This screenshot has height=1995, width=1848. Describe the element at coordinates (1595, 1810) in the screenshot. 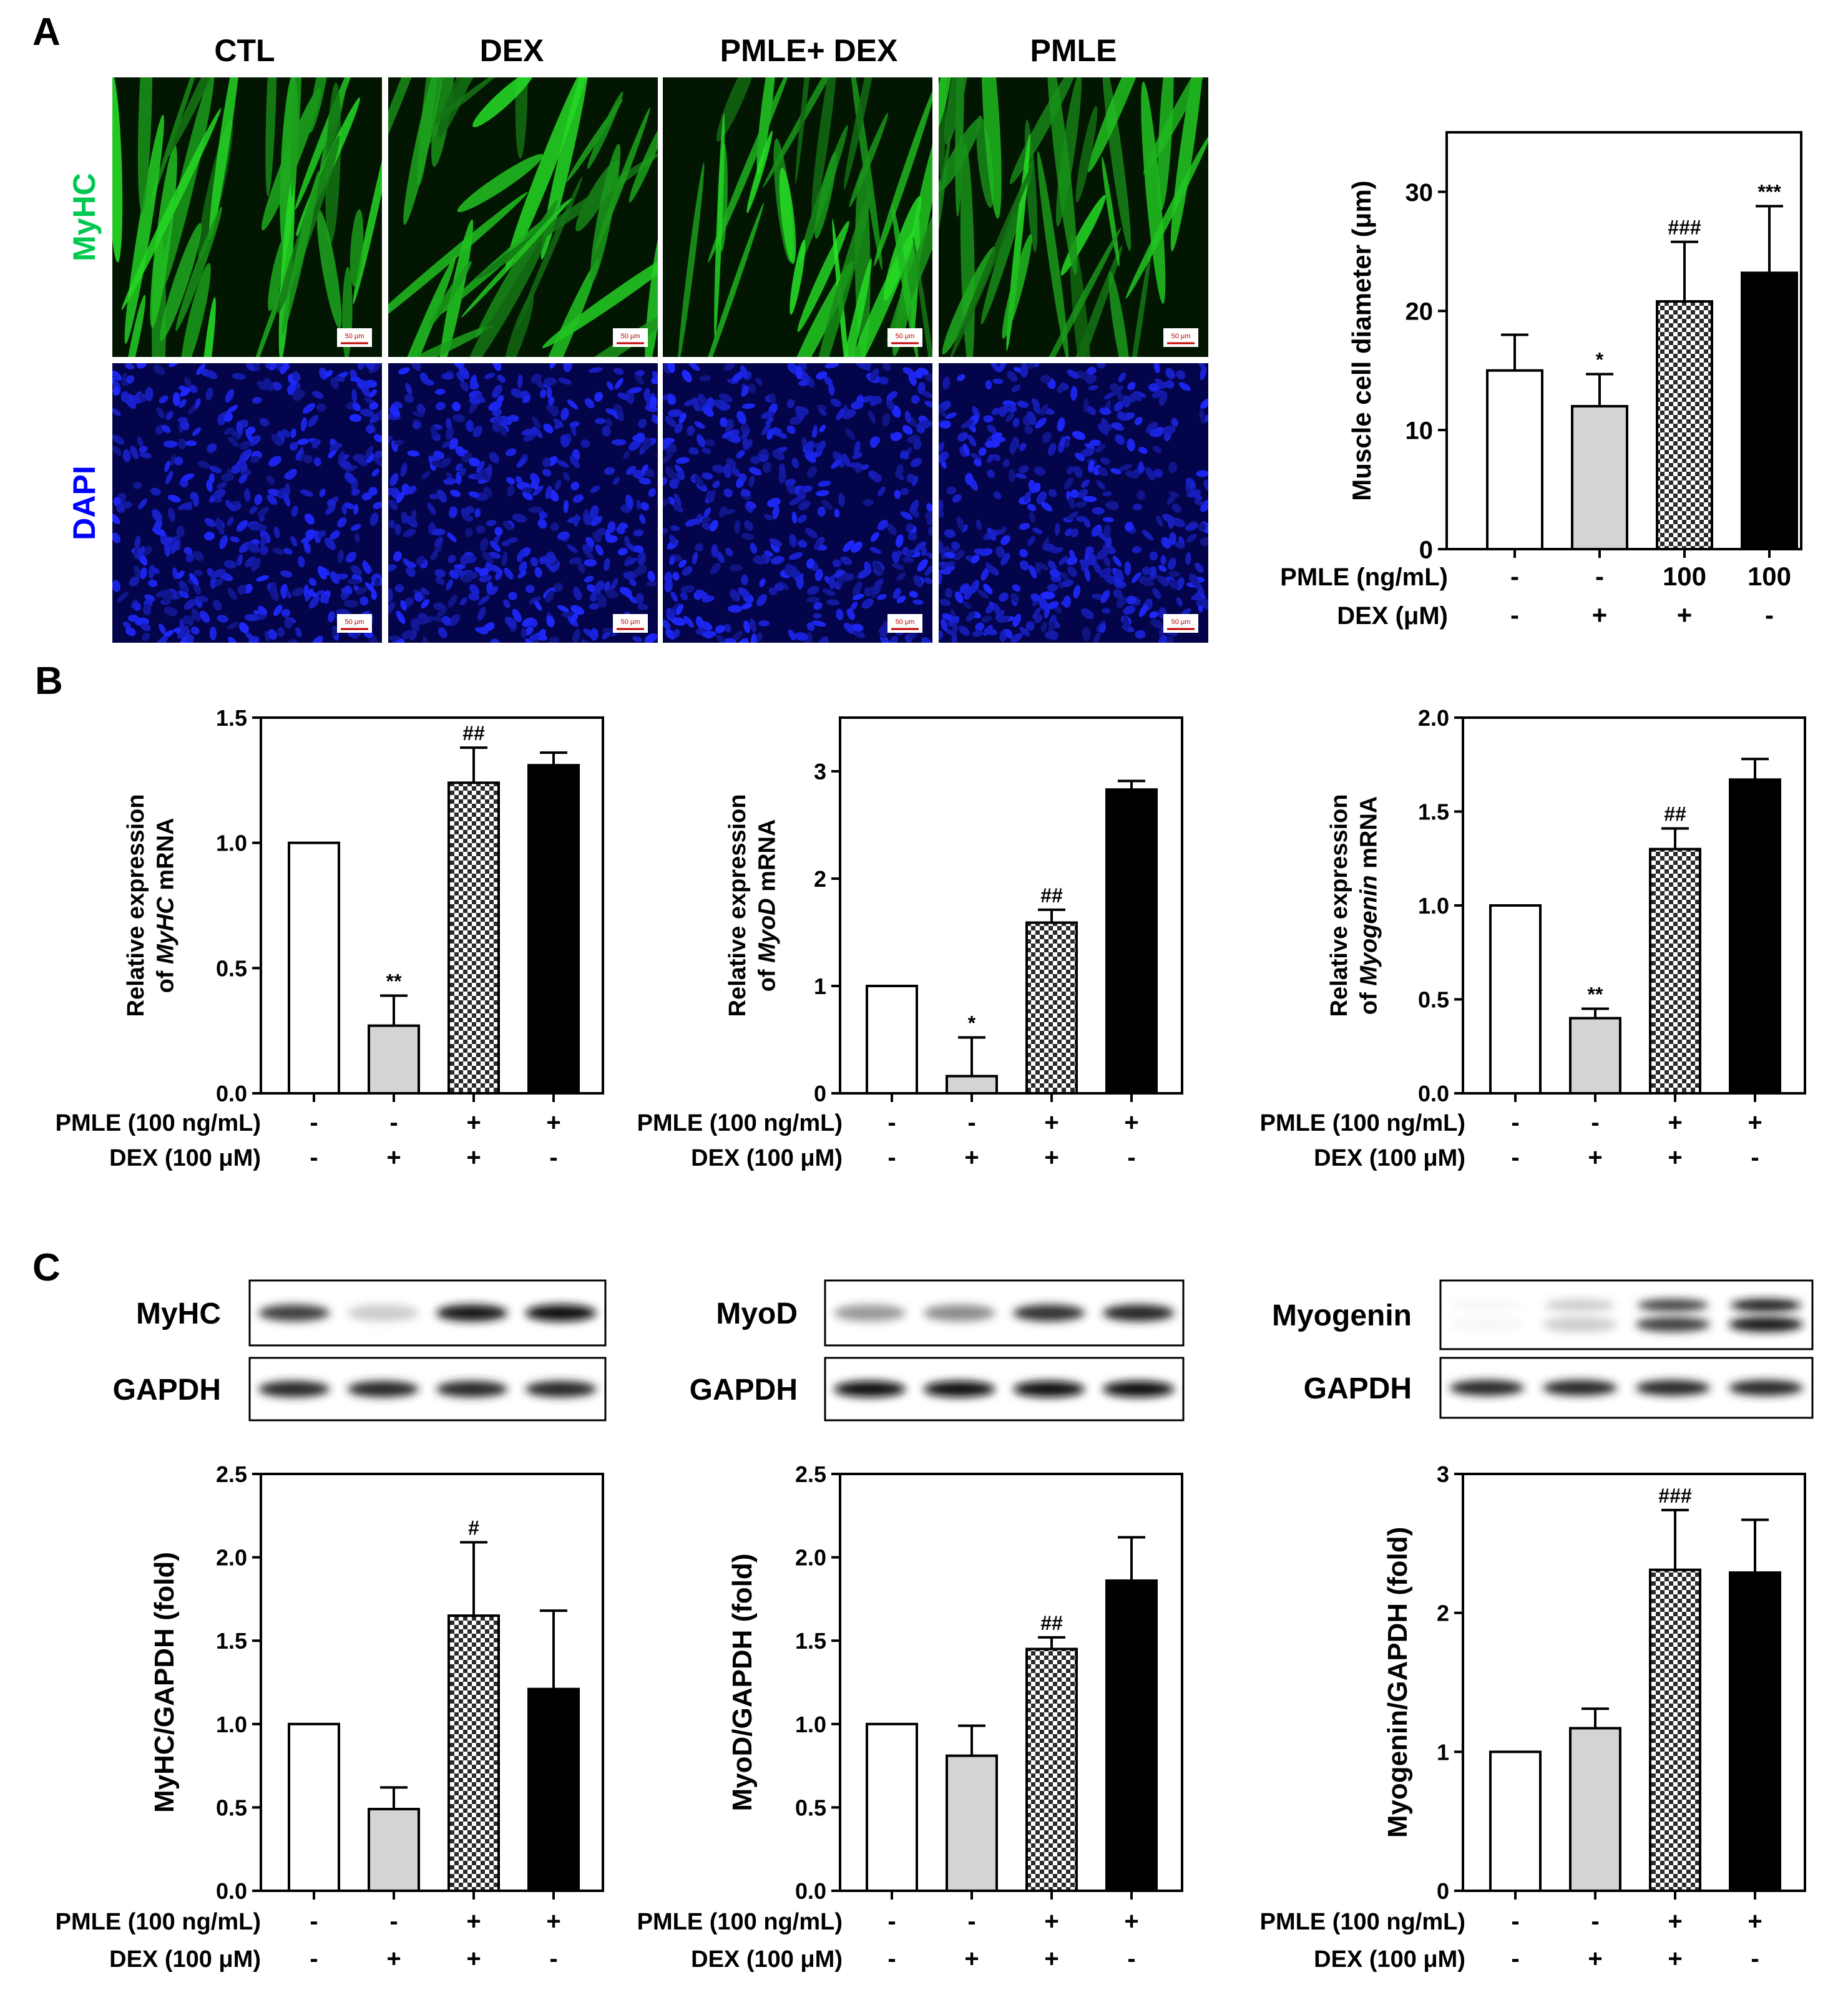

I see `bar-dex` at that location.